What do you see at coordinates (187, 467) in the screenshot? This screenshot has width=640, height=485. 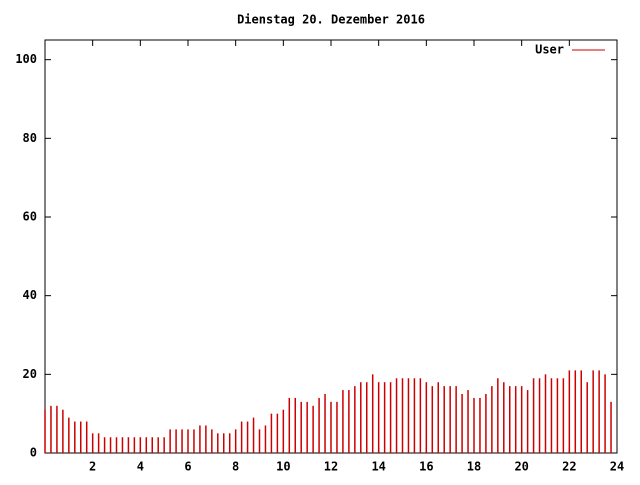 I see `x-tick-label: 6` at bounding box center [187, 467].